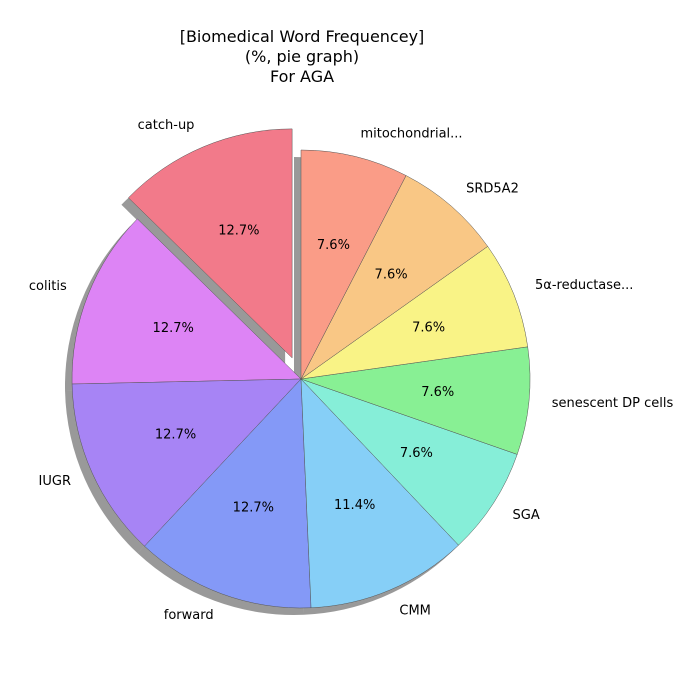 This screenshot has width=700, height=700. What do you see at coordinates (414, 313) in the screenshot?
I see `pie-slice-5-reductase` at bounding box center [414, 313].